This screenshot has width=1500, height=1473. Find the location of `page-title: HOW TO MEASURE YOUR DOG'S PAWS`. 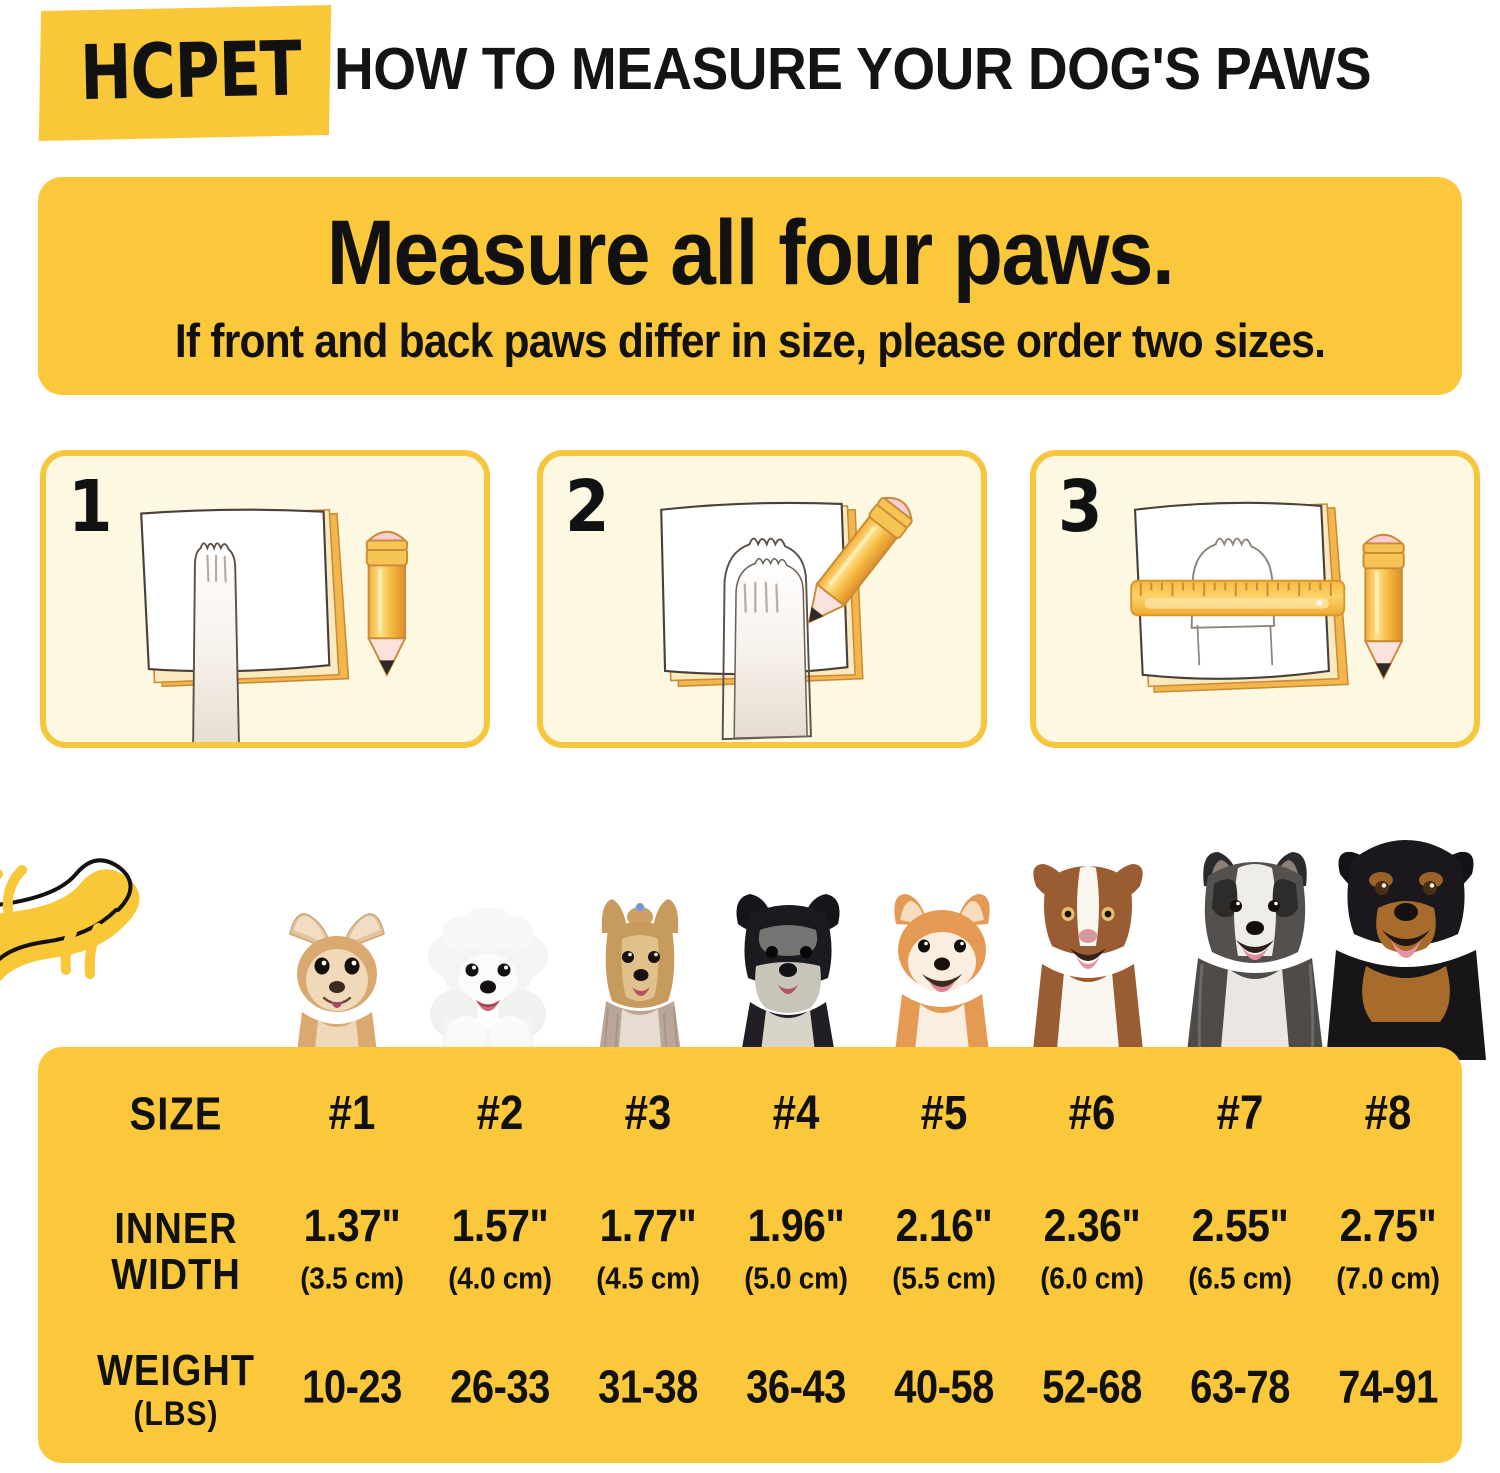

page-title: HOW TO MEASURE YOUR DOG'S PAWS is located at coordinates (853, 69).